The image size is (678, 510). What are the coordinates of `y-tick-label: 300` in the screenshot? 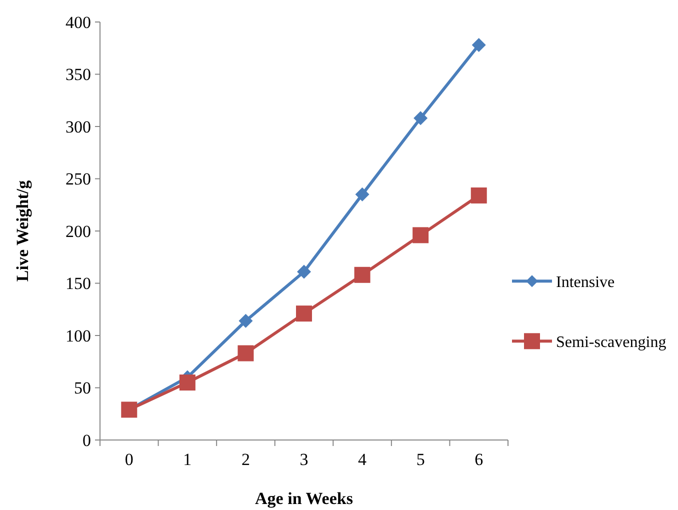 It's located at (78, 126).